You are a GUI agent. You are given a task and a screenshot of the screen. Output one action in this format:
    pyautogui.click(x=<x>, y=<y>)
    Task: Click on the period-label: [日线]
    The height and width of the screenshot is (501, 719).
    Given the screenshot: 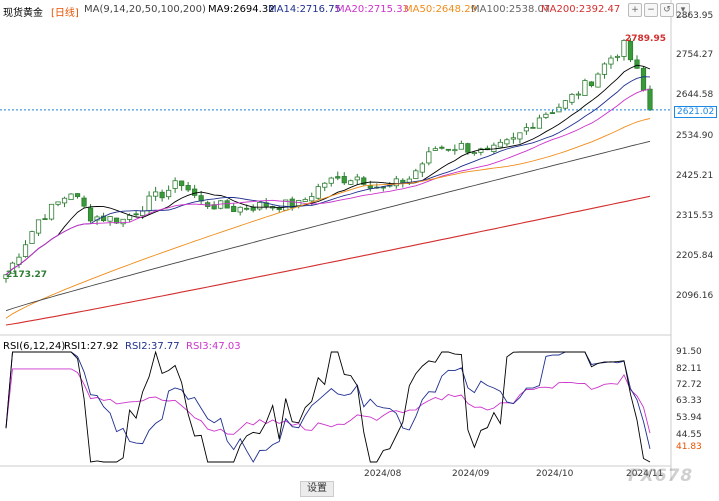 What is the action you would take?
    pyautogui.click(x=65, y=13)
    